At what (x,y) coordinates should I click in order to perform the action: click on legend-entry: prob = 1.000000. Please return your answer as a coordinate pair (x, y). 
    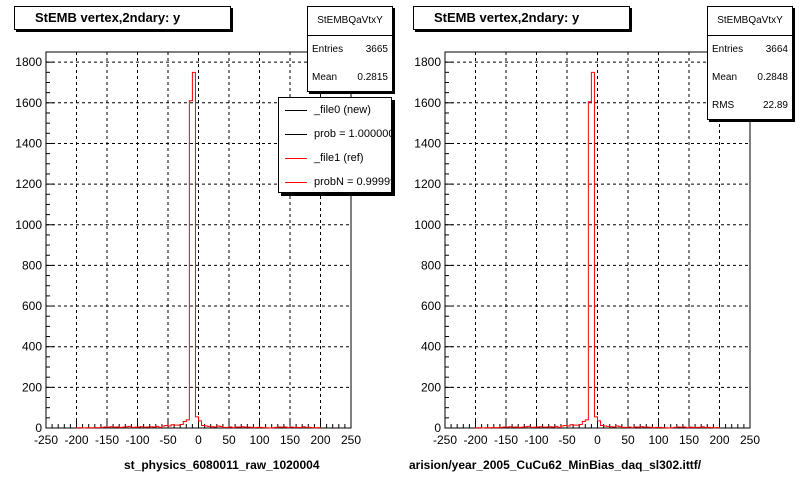
    Looking at the image, I should click on (335, 134).